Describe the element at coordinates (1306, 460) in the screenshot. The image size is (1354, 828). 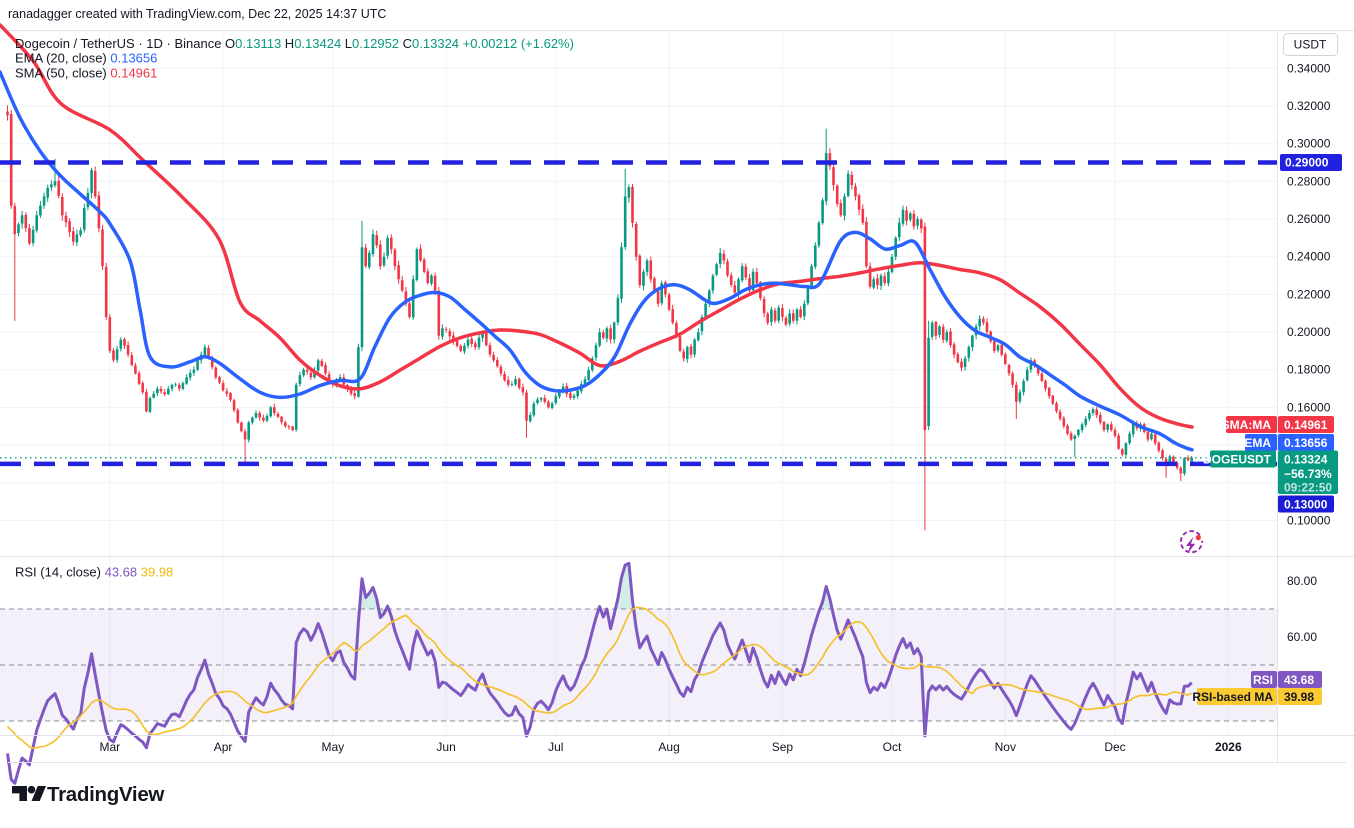
I see `svg-text: 0.13324` at that location.